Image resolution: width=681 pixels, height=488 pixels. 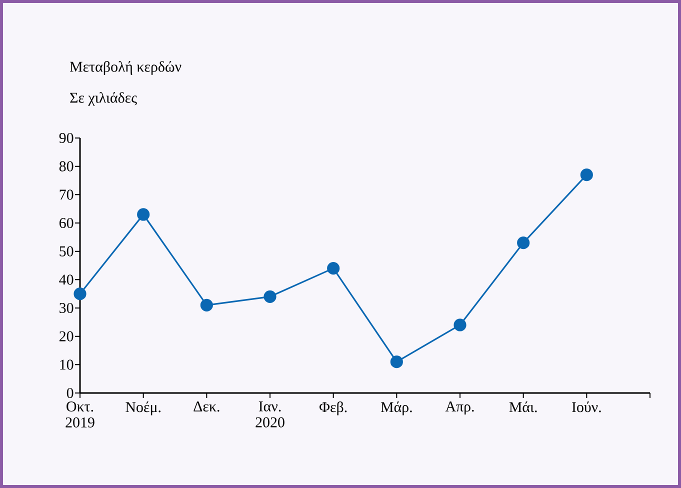 What do you see at coordinates (70, 393) in the screenshot?
I see `y-tick-label: 0` at bounding box center [70, 393].